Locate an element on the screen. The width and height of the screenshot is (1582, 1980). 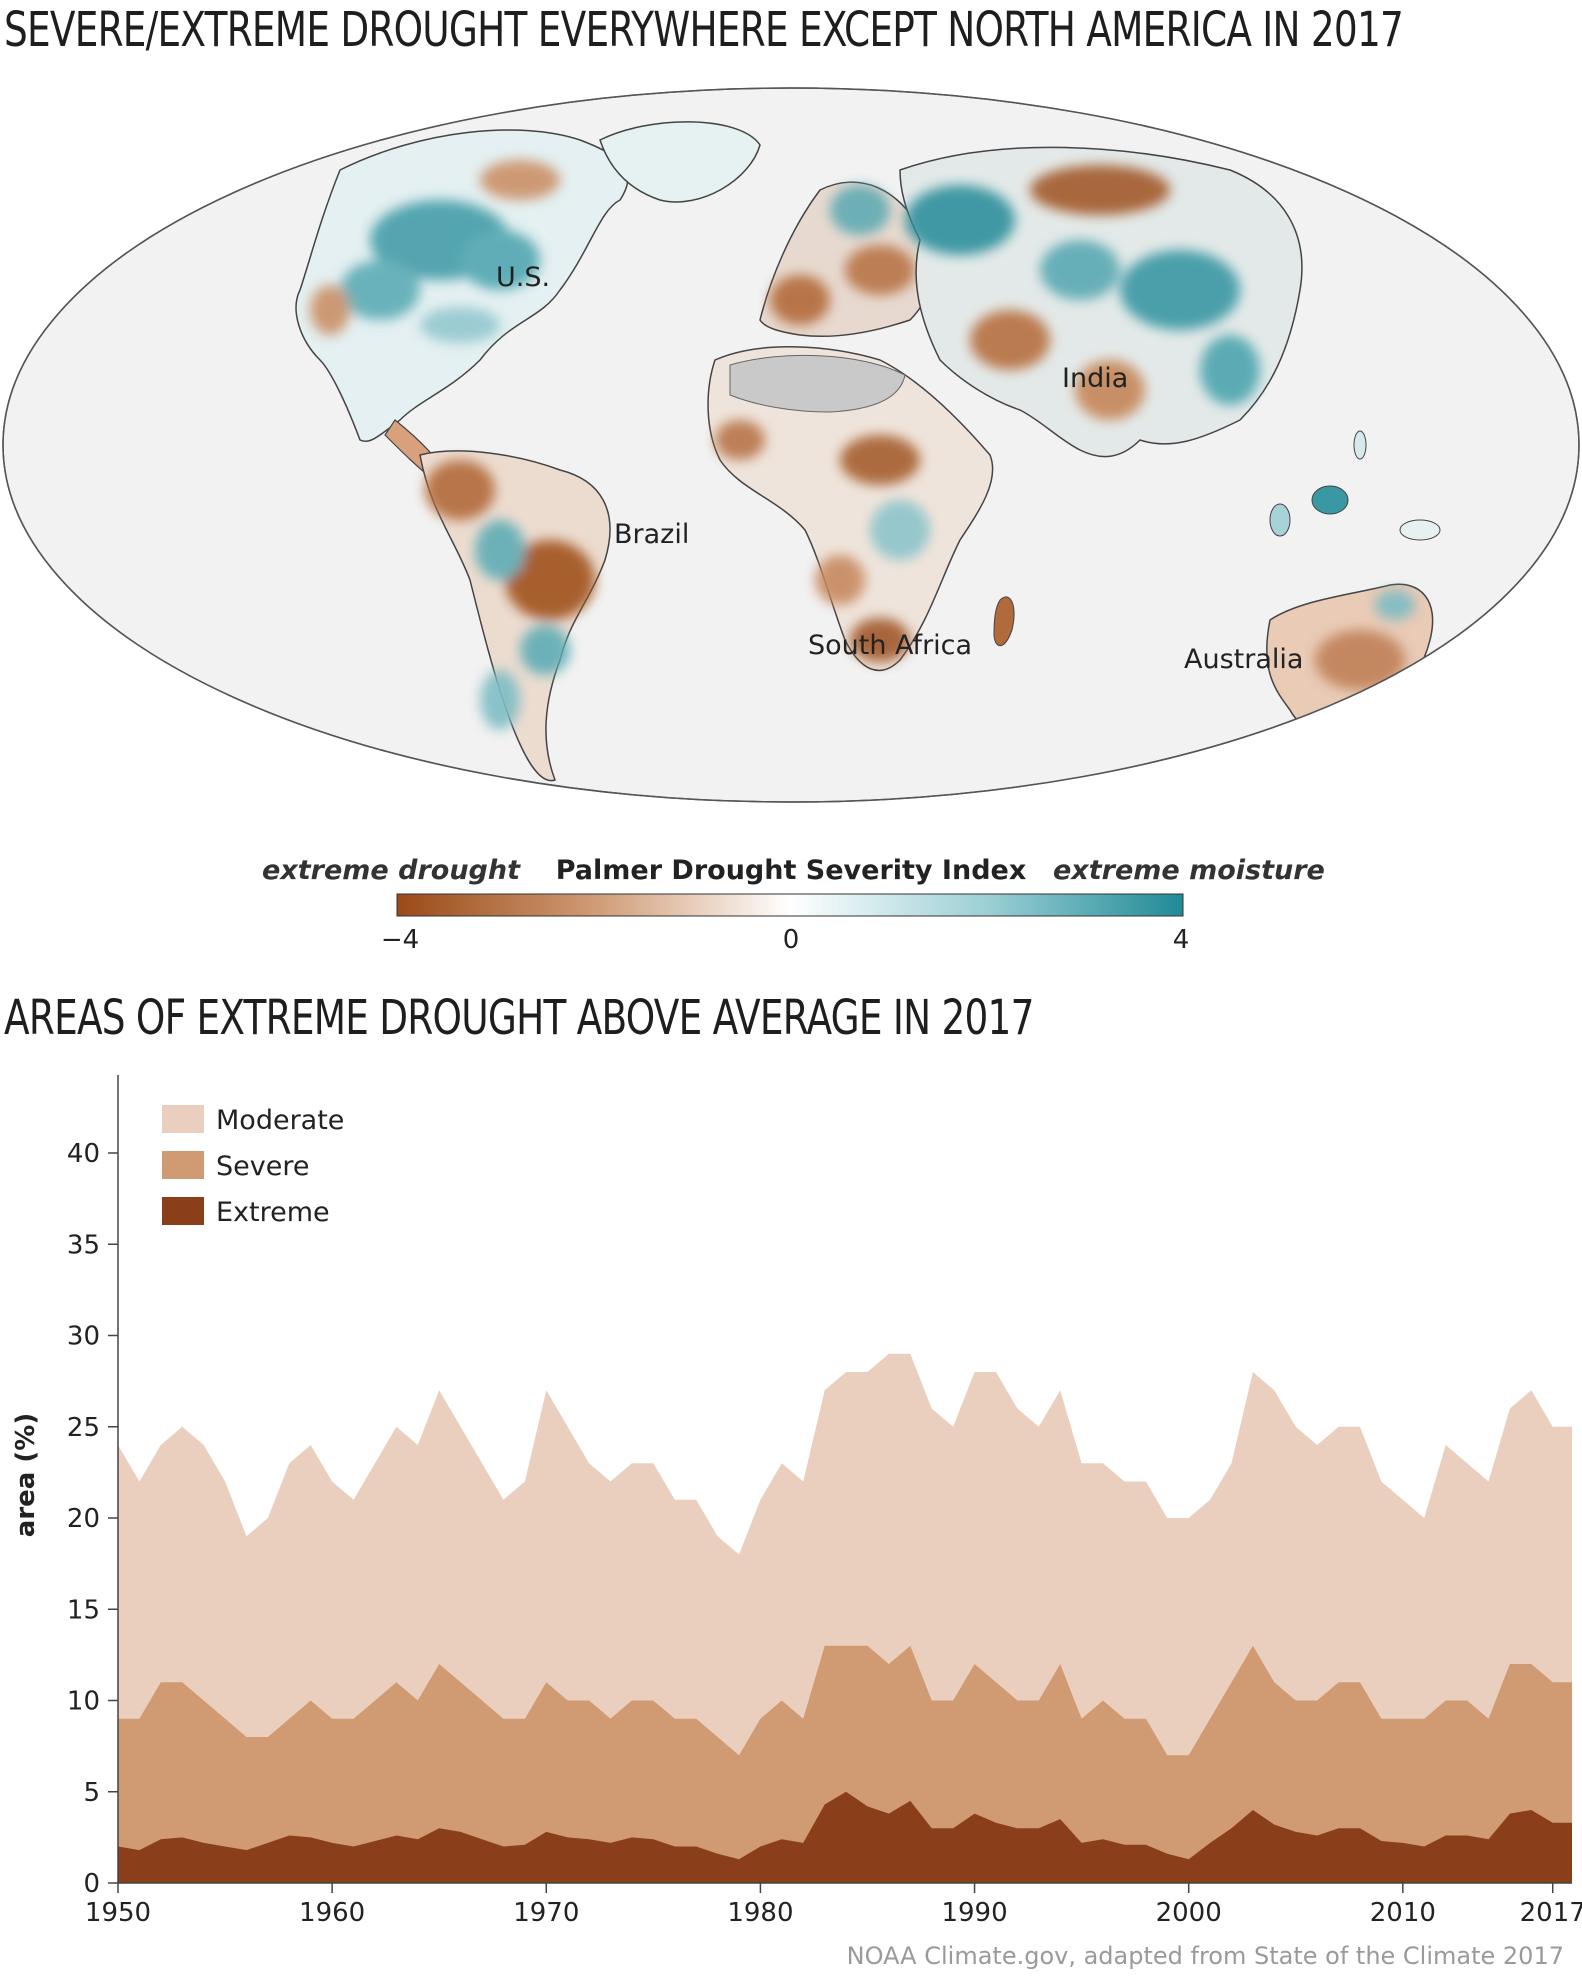
label-brazil: Brazil is located at coordinates (651, 534).